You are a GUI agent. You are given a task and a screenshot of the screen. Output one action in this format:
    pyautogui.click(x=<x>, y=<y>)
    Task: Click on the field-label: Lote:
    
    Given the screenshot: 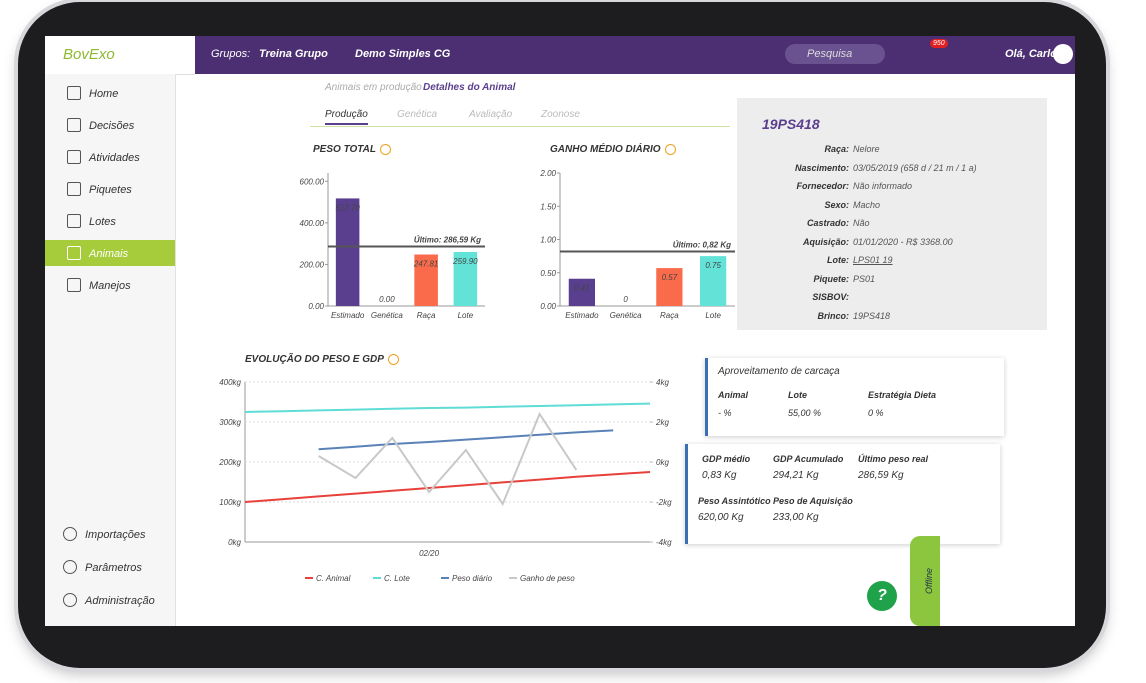 What is the action you would take?
    pyautogui.click(x=838, y=260)
    